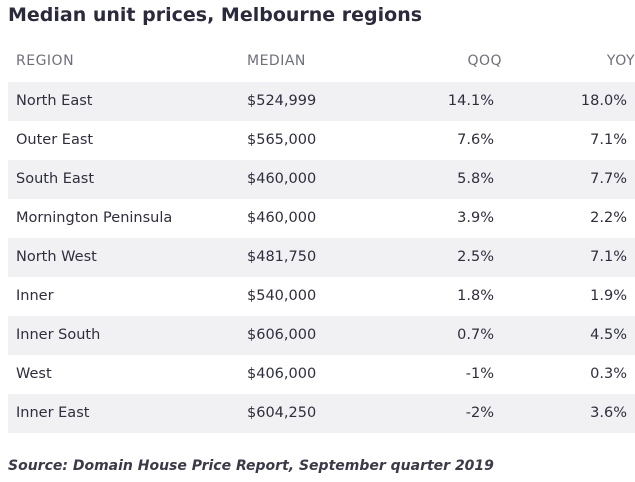 This screenshot has height=482, width=635. I want to click on table-row: Inner South $606,000 0.7% 4.5%, so click(321, 335).